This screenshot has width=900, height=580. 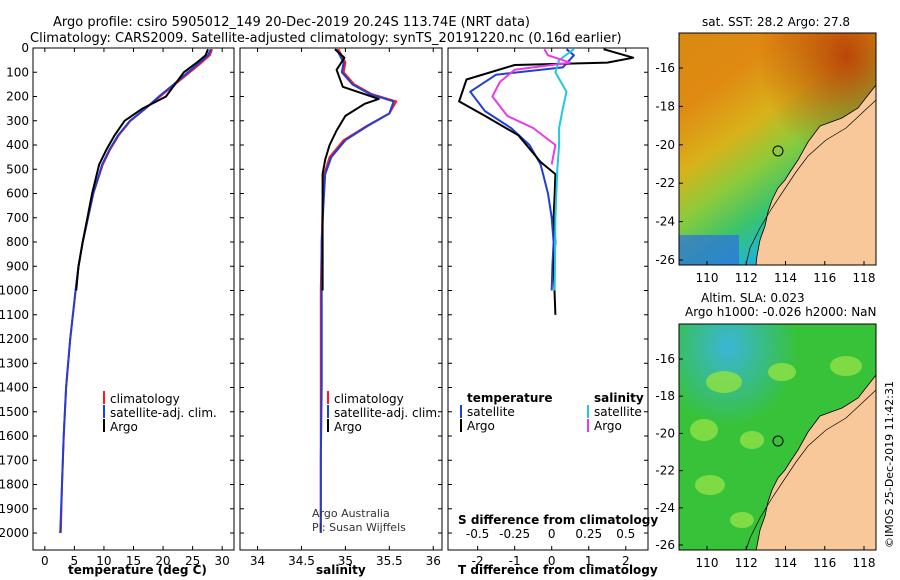 I want to click on map-x-tick-label: 118, so click(x=864, y=563).